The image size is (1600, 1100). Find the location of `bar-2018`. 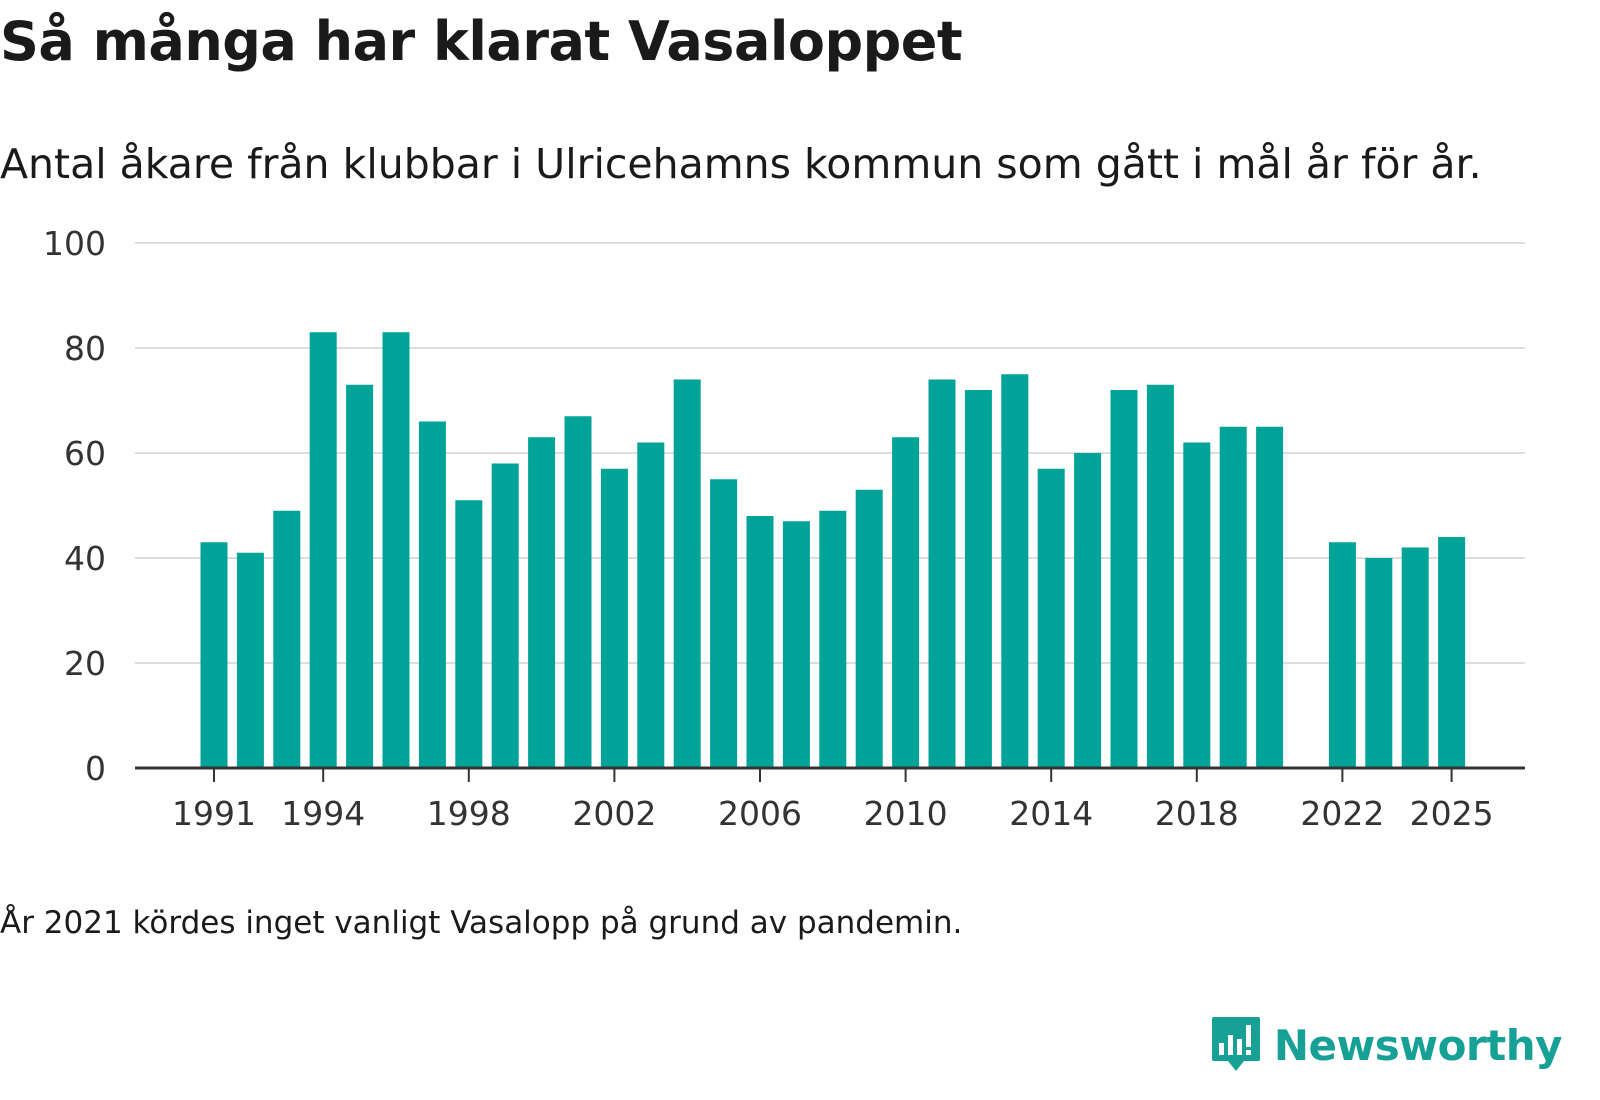

bar-2018 is located at coordinates (1197, 605).